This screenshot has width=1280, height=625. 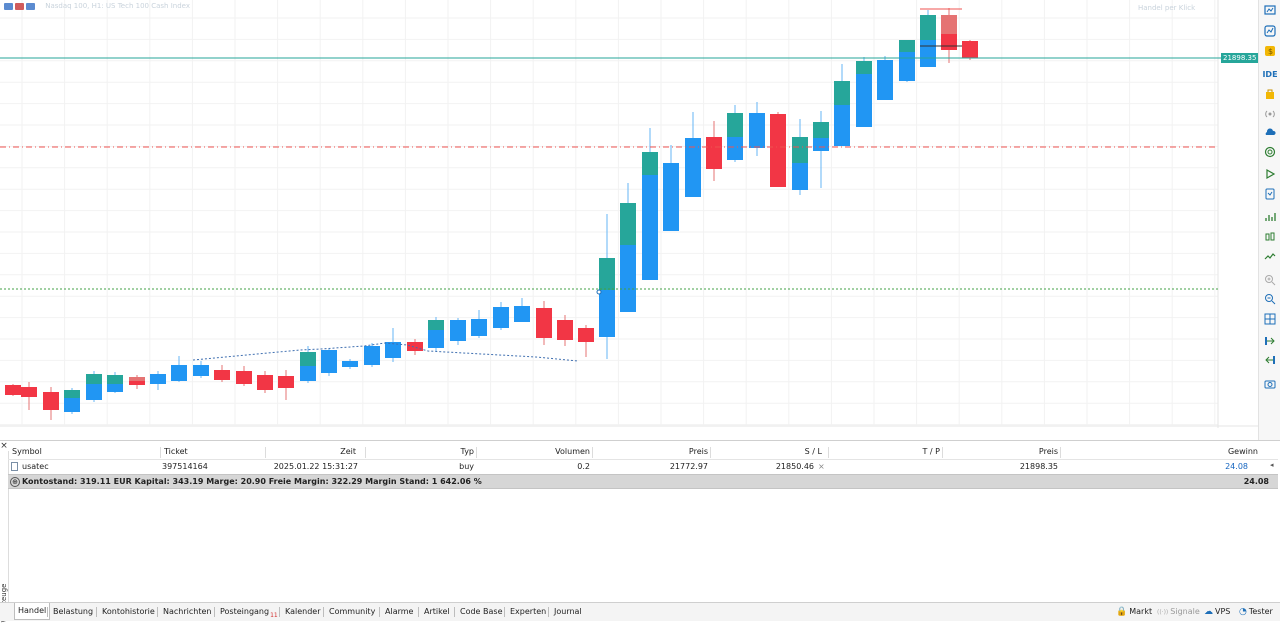 What do you see at coordinates (821, 466) in the screenshot?
I see `remove-sl-icon: ×` at bounding box center [821, 466].